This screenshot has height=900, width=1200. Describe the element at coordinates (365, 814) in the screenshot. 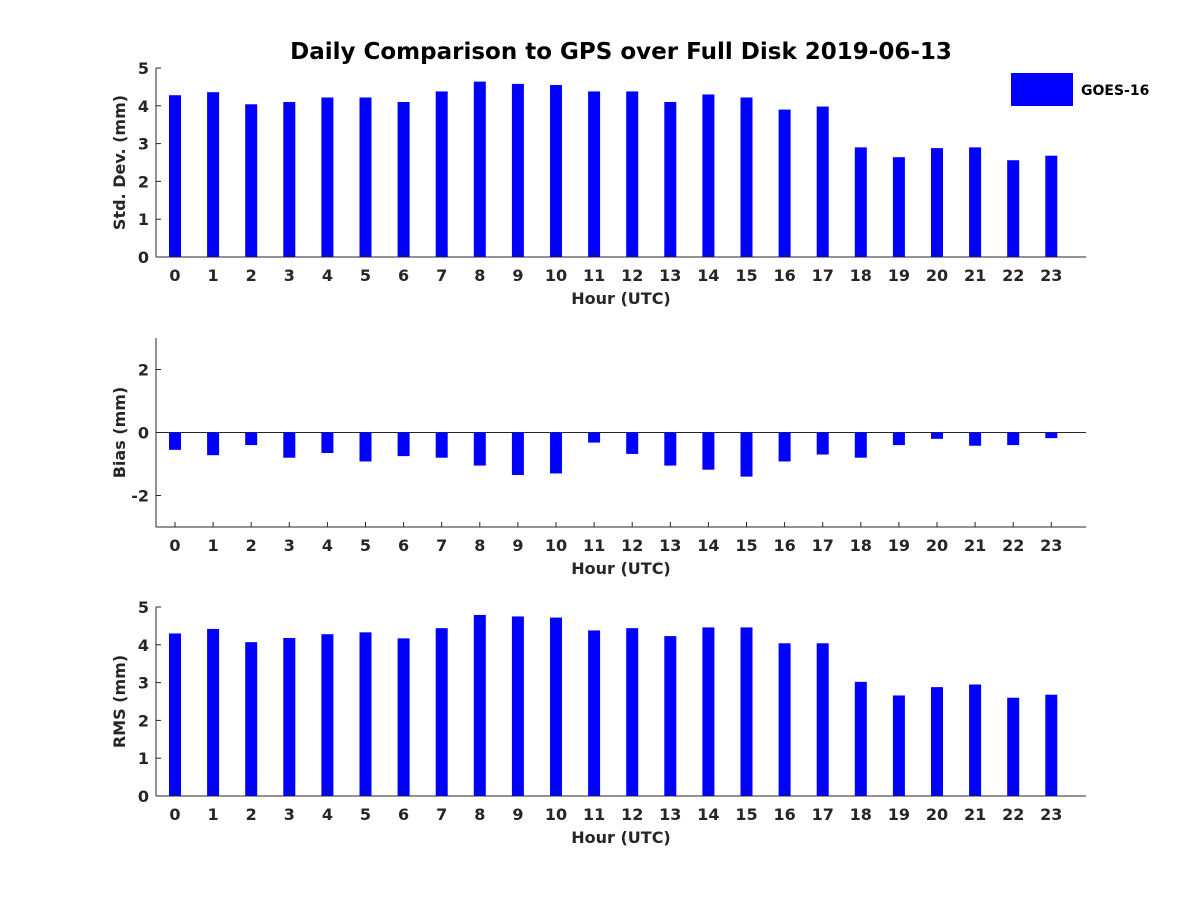

I see `rms-x-tick-label: 5` at that location.